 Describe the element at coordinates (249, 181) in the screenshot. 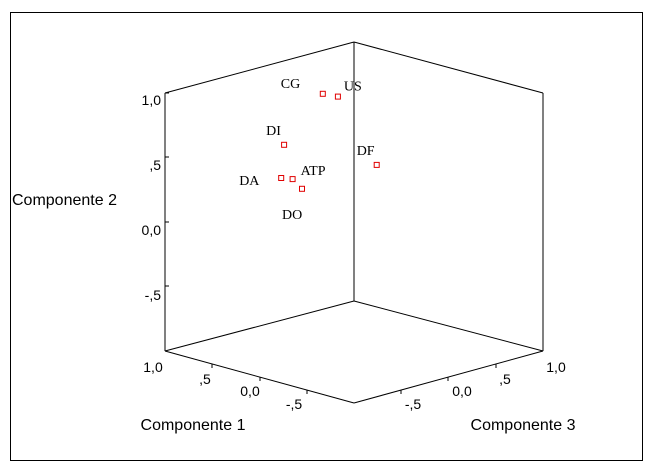

I see `data-point-label: DA` at that location.